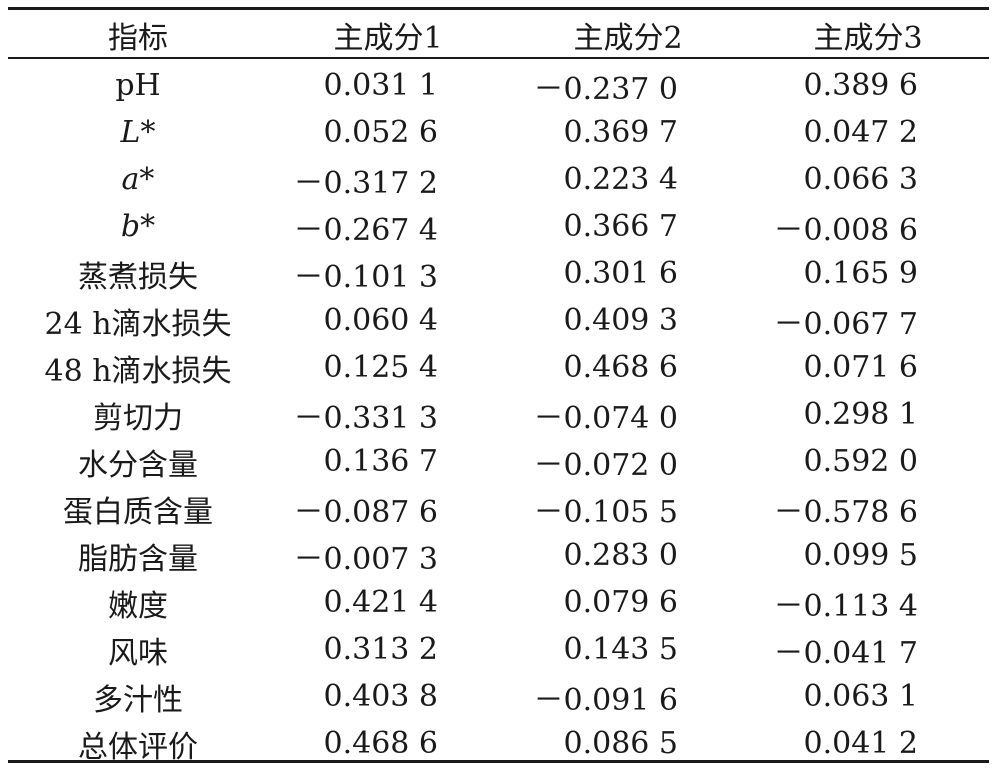 Image resolution: width=997 pixels, height=774 pixels. I want to click on value-pc1: 0.125 4, so click(380, 367).